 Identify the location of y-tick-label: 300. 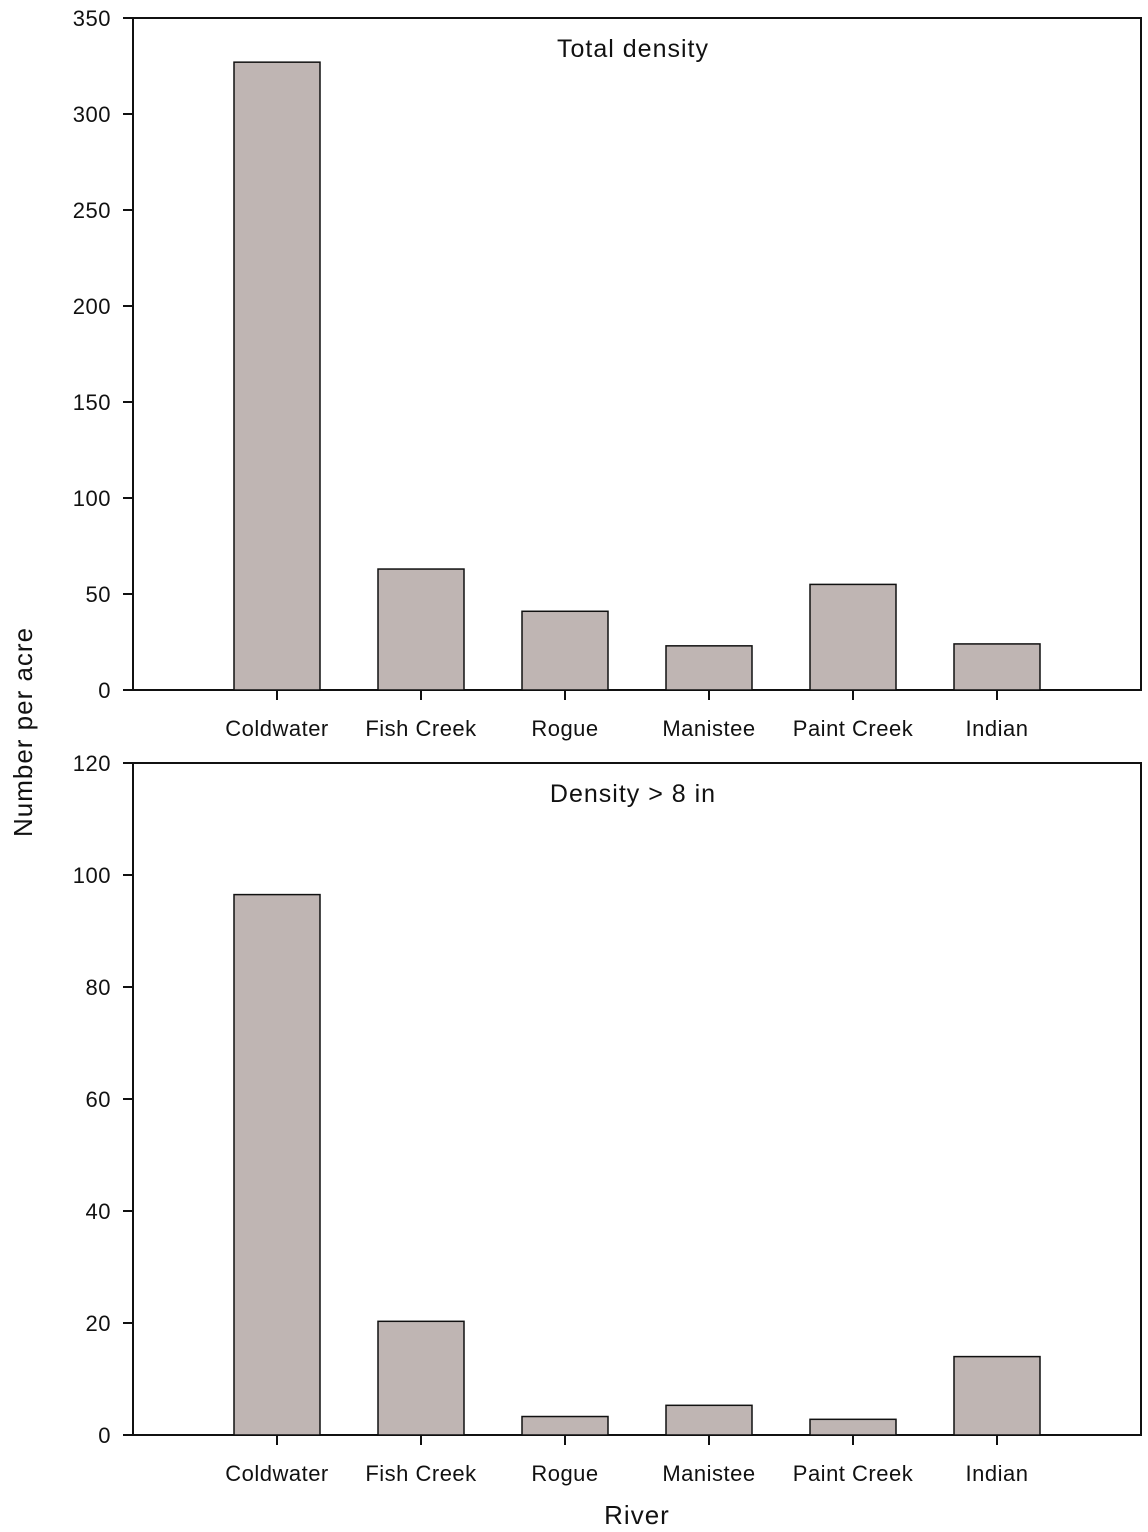
(92, 114).